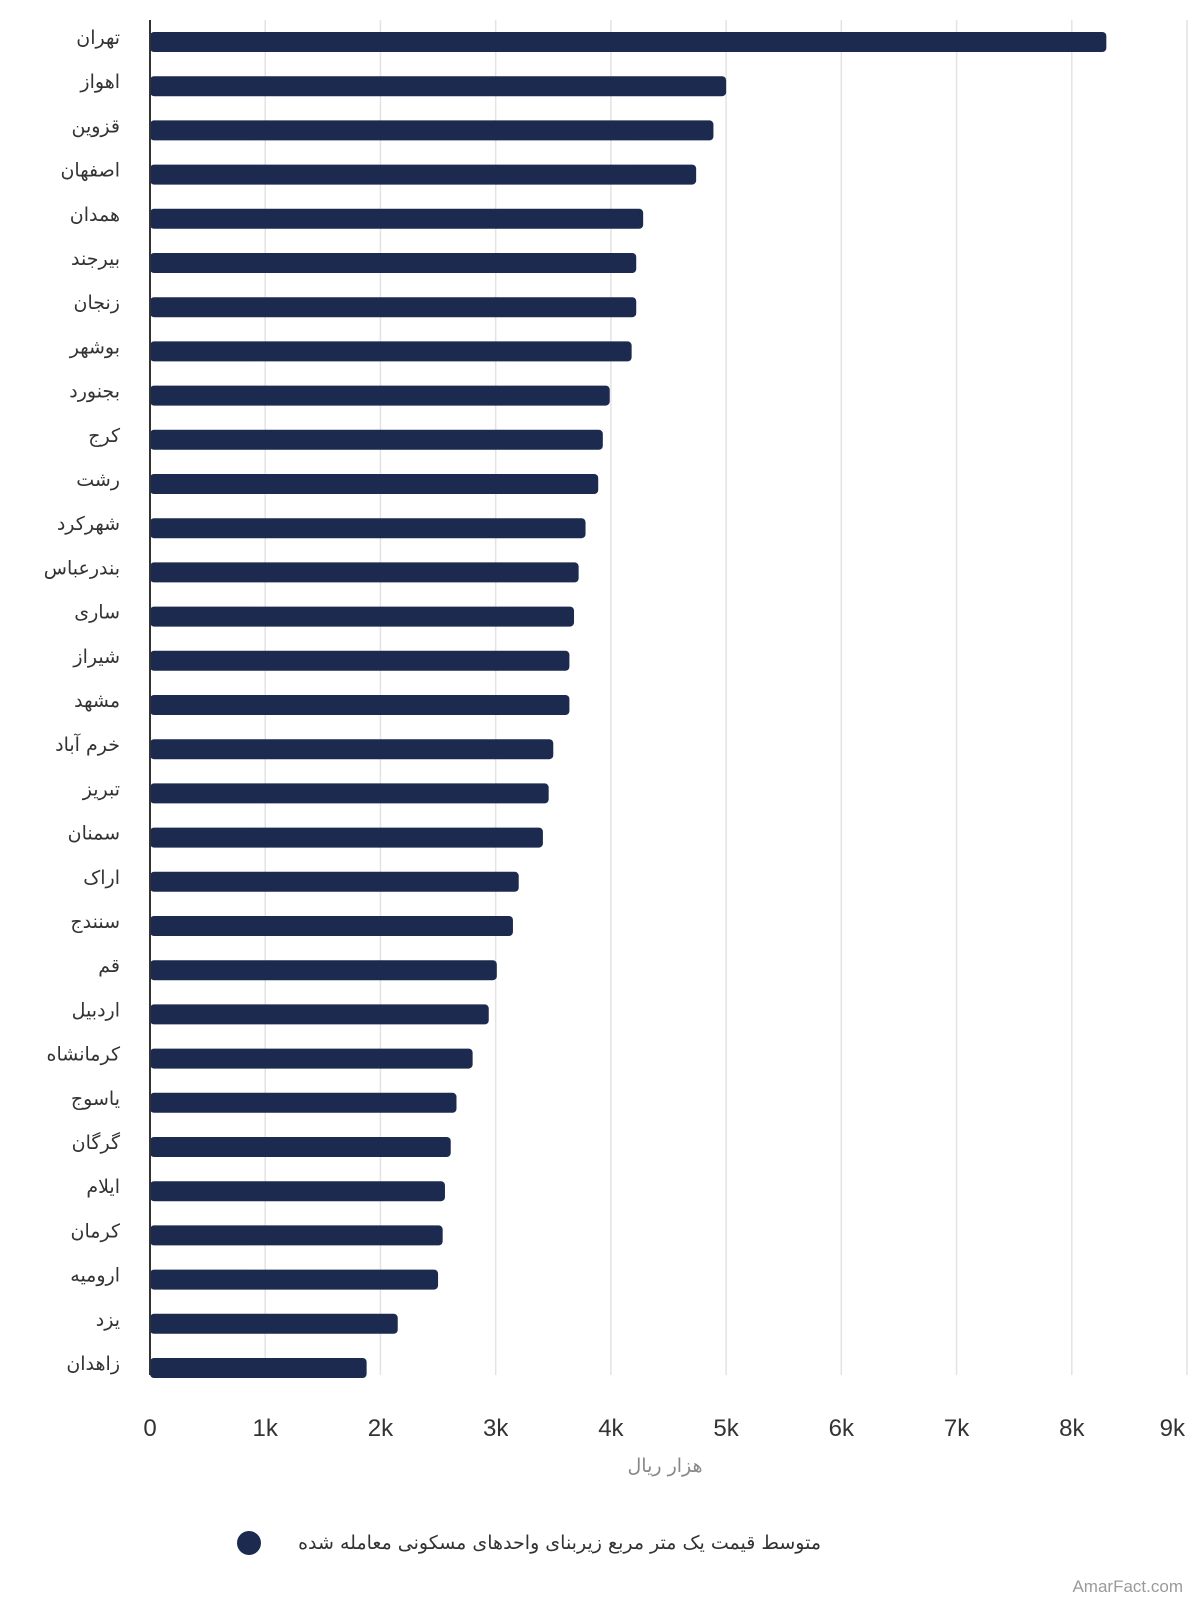 Image resolution: width=1200 pixels, height=1600 pixels. Describe the element at coordinates (95, 259) in the screenshot. I see `category-label: بیرجند` at that location.